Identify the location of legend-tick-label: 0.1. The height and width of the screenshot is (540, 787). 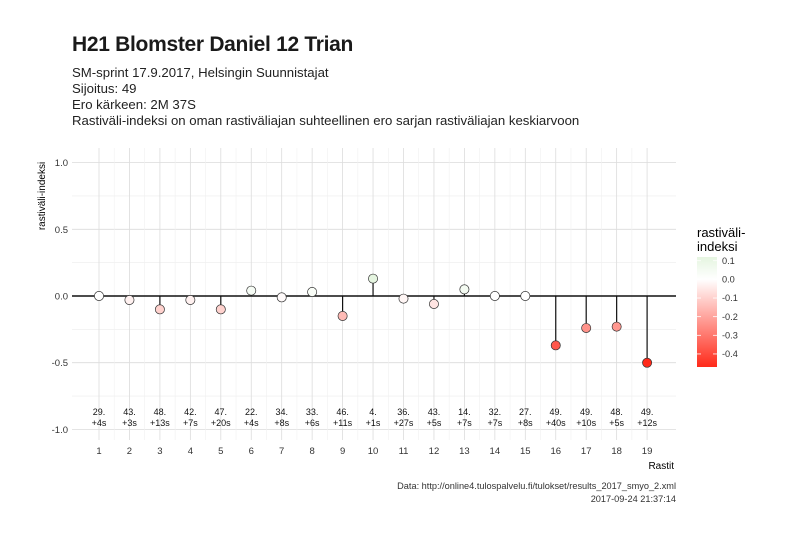
(728, 261).